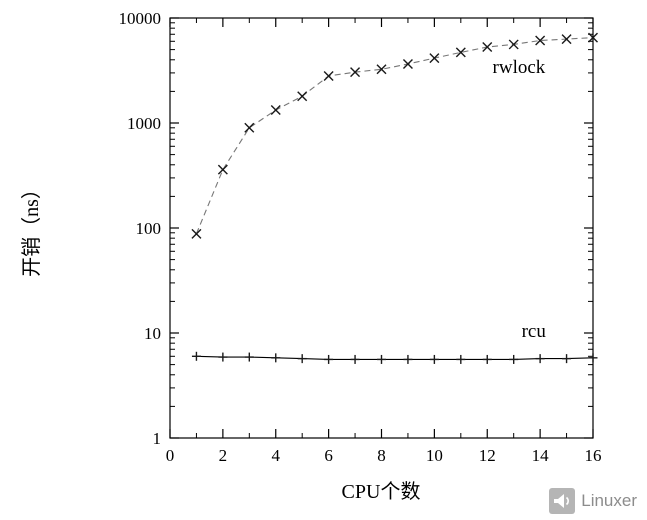 The image size is (647, 520). I want to click on series-label-rwlock: rwlock, so click(519, 67).